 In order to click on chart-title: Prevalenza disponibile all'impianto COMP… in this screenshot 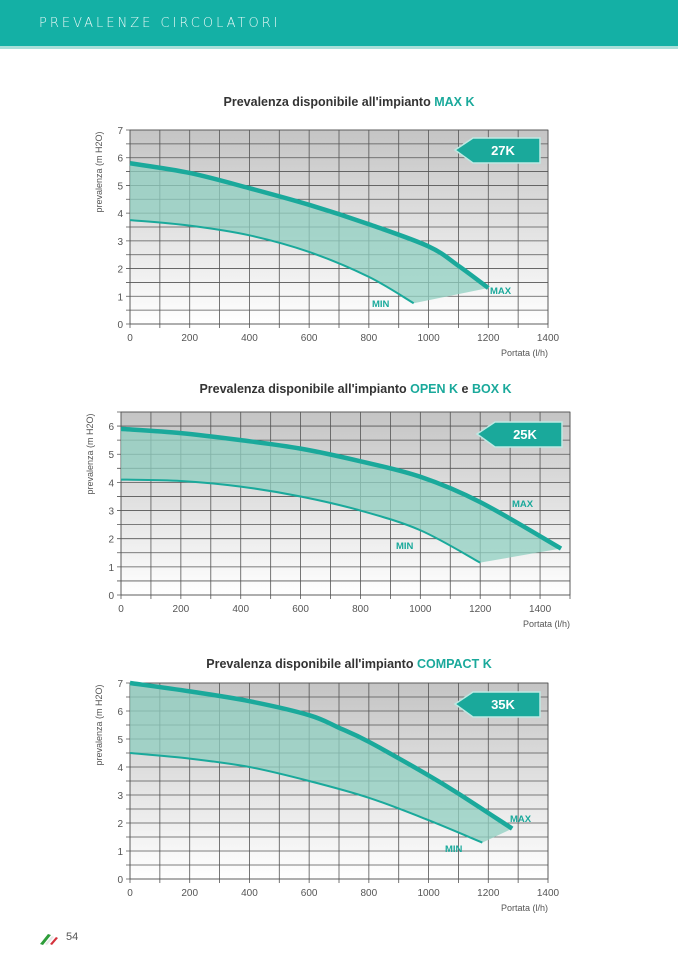, I will do `click(348, 664)`.